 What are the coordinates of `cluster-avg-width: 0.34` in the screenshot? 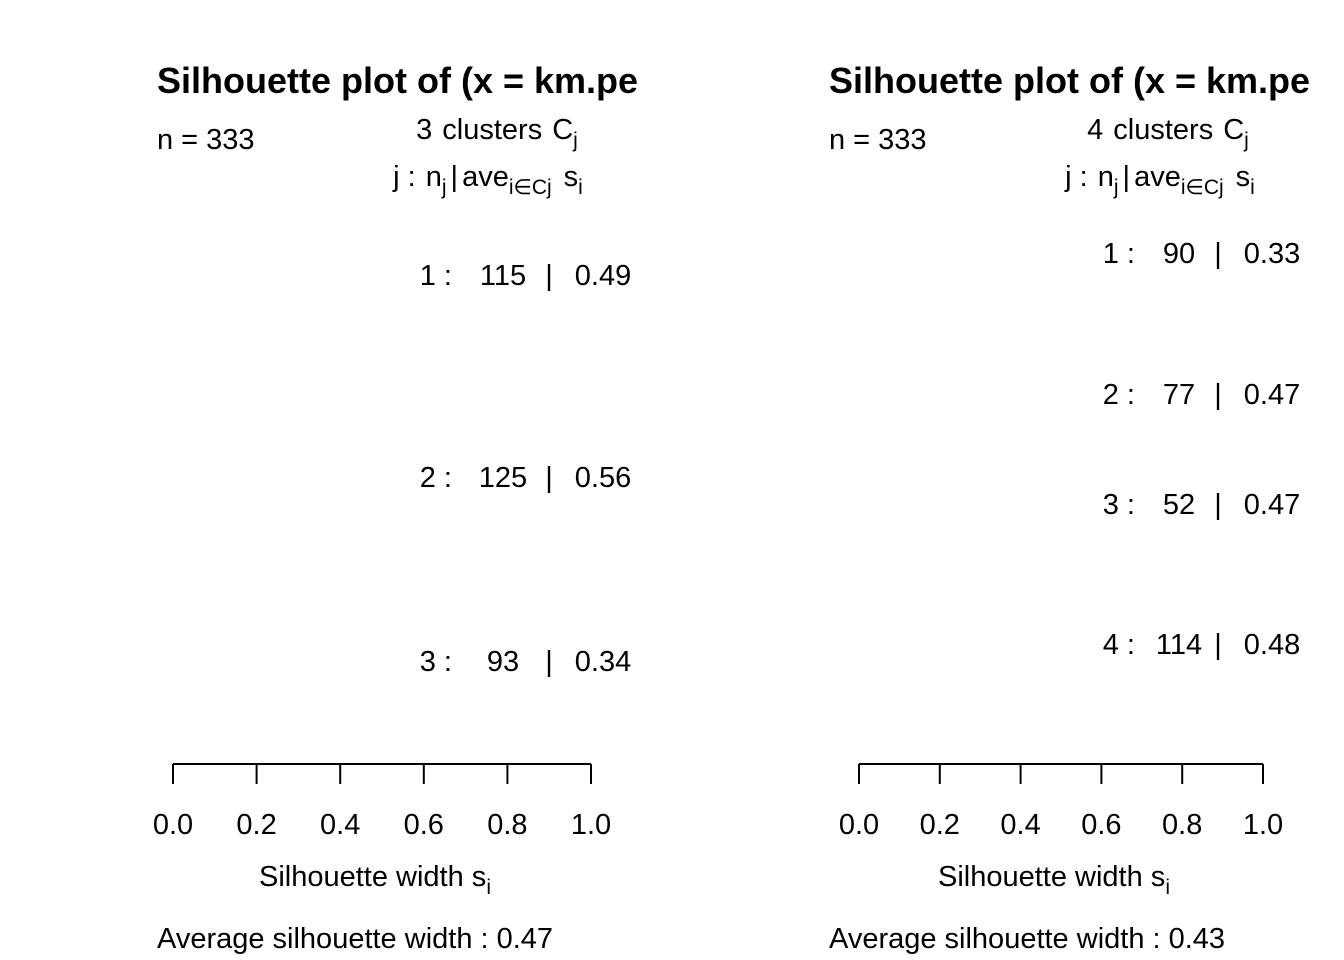 It's located at (603, 662).